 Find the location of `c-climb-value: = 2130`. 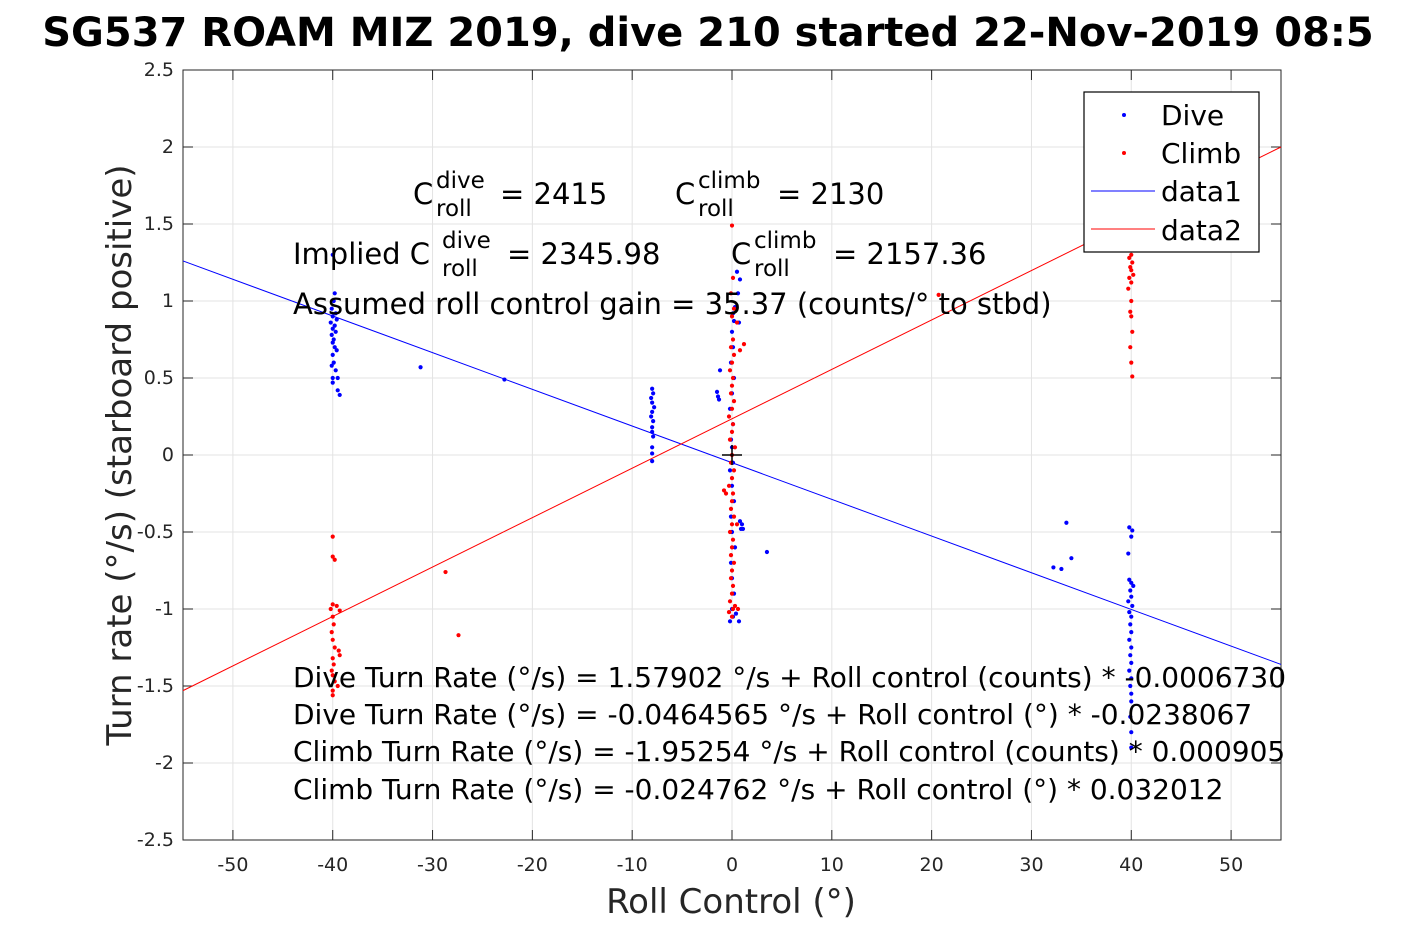

c-climb-value: = 2130 is located at coordinates (830, 194).